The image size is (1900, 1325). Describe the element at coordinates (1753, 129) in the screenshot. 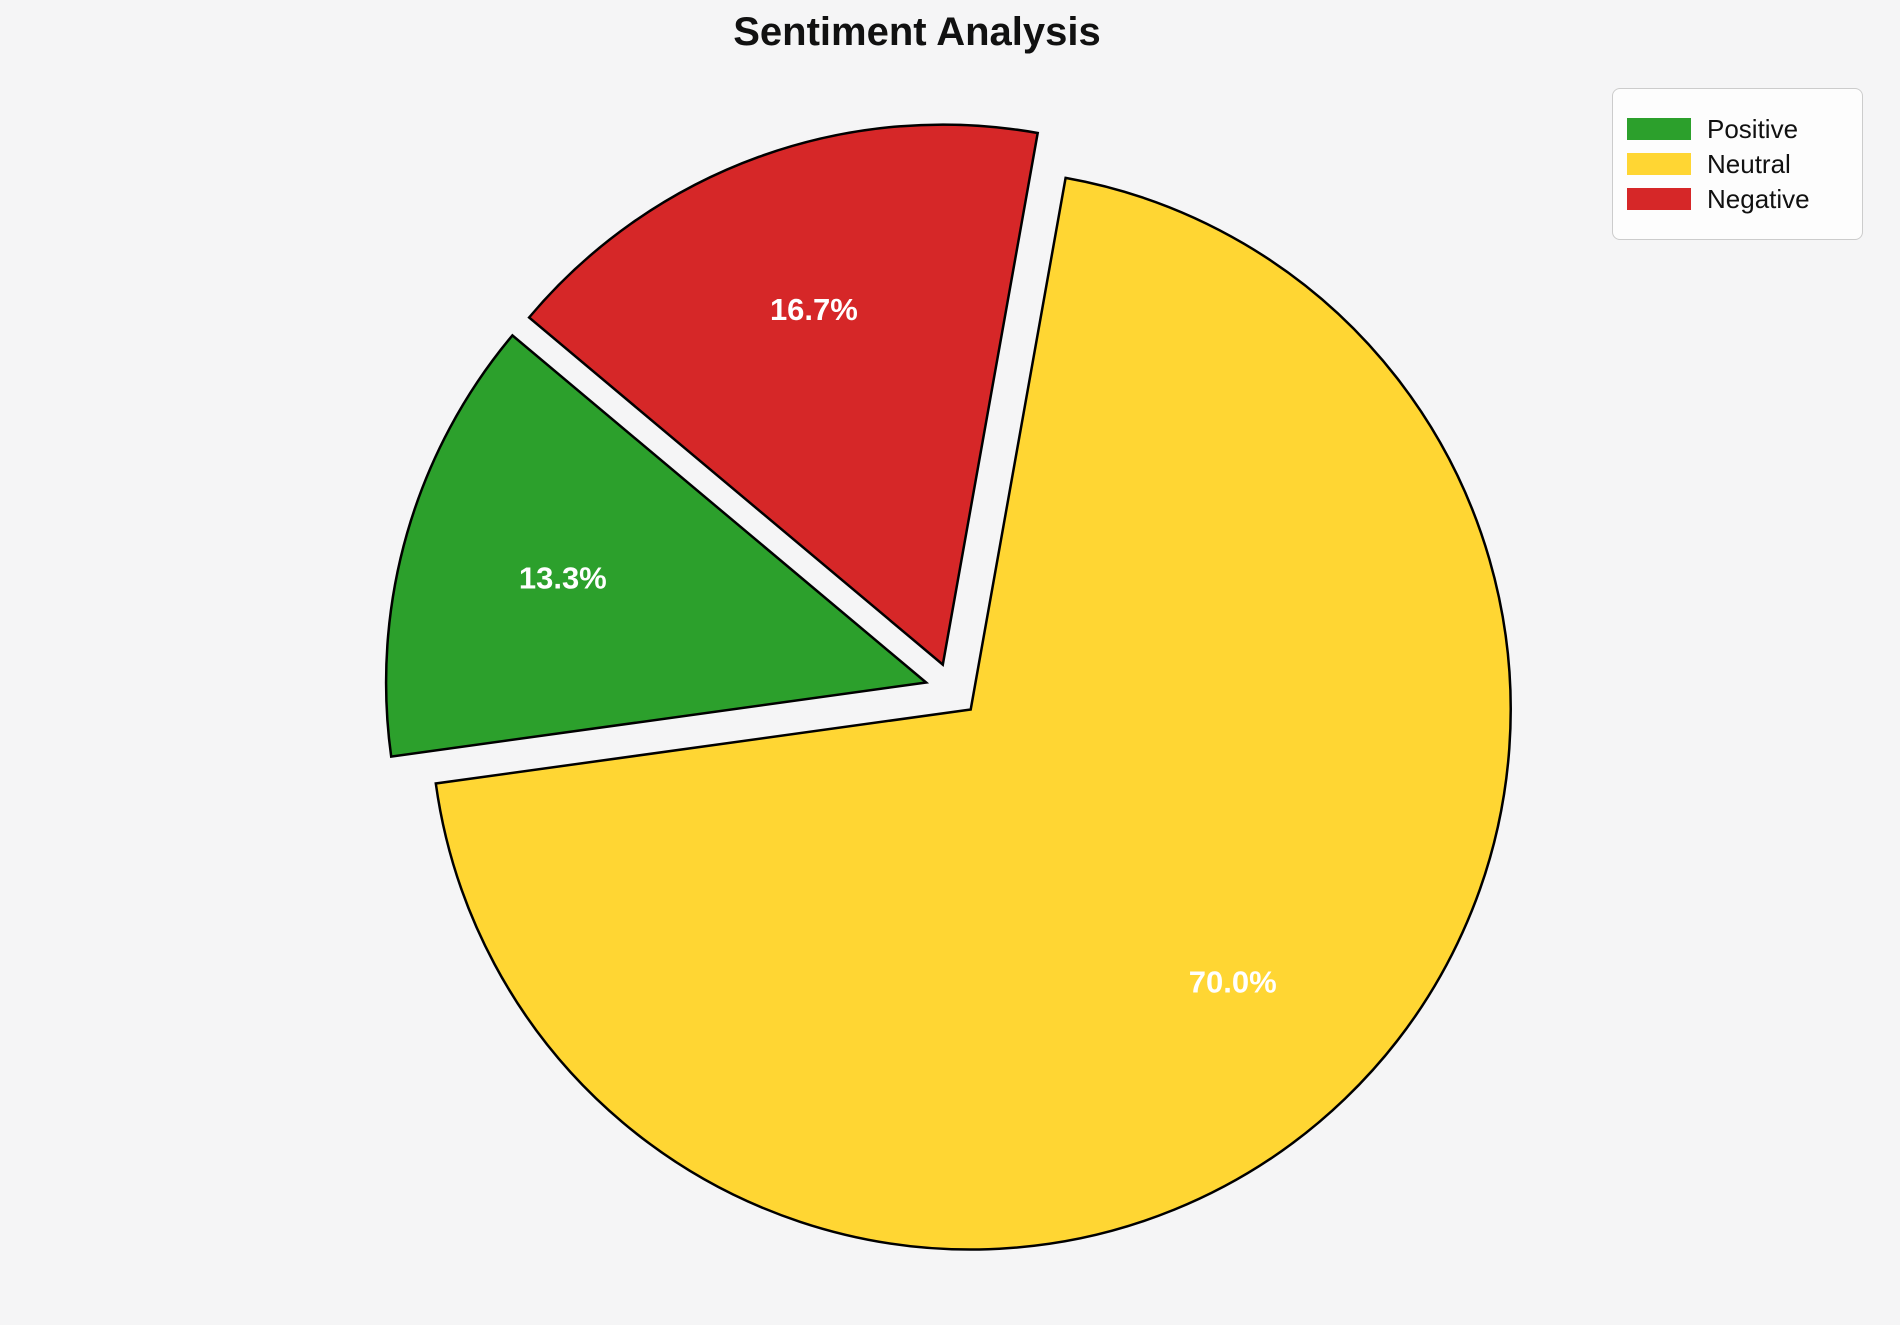

I see `legend-label: Positive` at that location.